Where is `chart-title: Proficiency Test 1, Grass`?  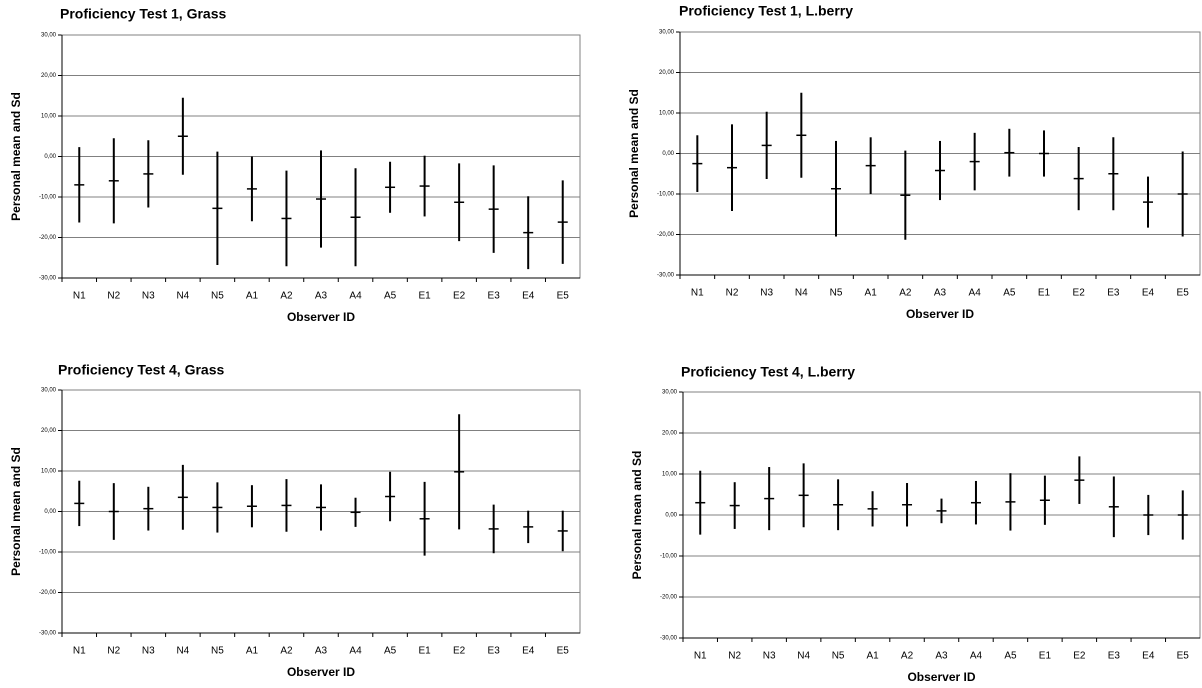 chart-title: Proficiency Test 1, Grass is located at coordinates (143, 14).